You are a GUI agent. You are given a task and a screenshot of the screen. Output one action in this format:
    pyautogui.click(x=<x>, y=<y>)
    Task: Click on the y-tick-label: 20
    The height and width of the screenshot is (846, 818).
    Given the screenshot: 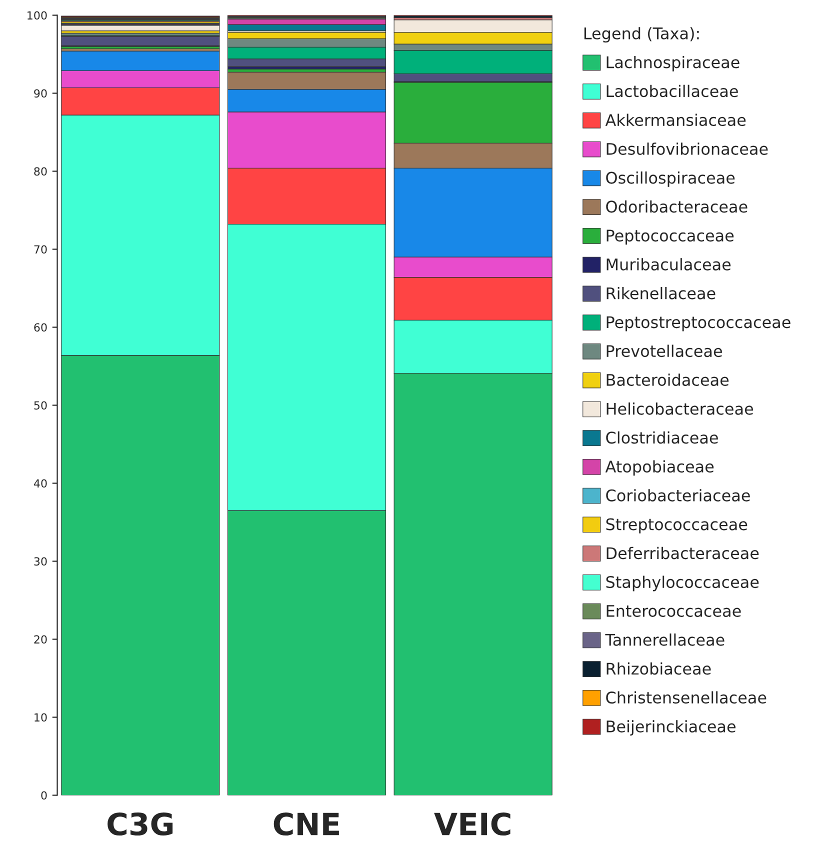 What is the action you would take?
    pyautogui.click(x=40, y=639)
    